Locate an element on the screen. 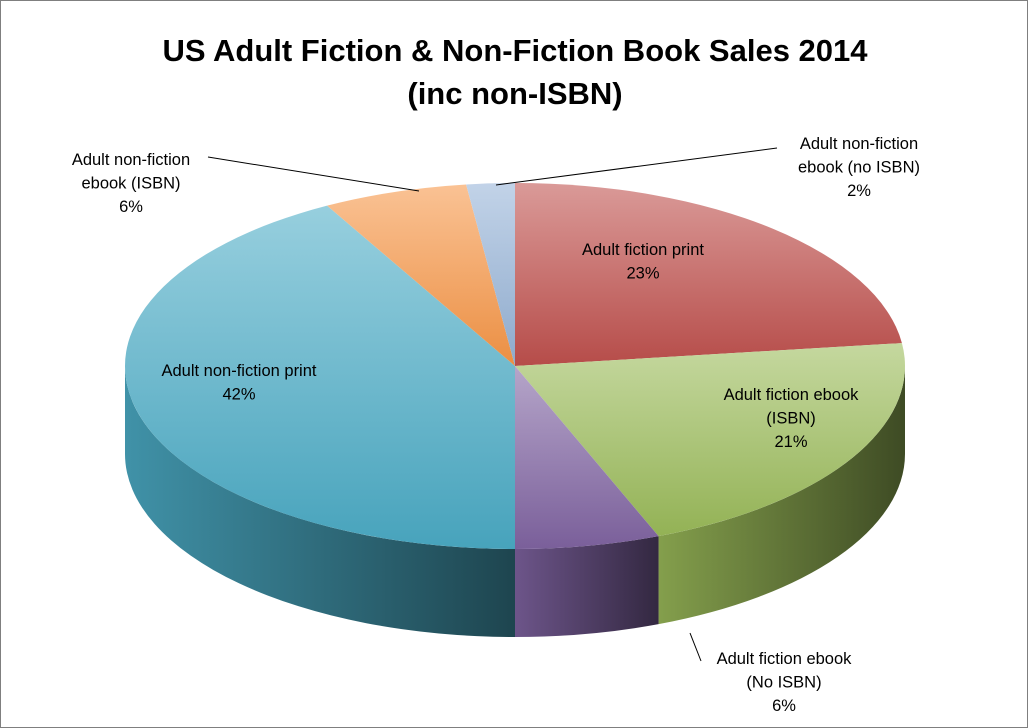  pie-slice-fiction-ebook-no-isbn is located at coordinates (587, 457).